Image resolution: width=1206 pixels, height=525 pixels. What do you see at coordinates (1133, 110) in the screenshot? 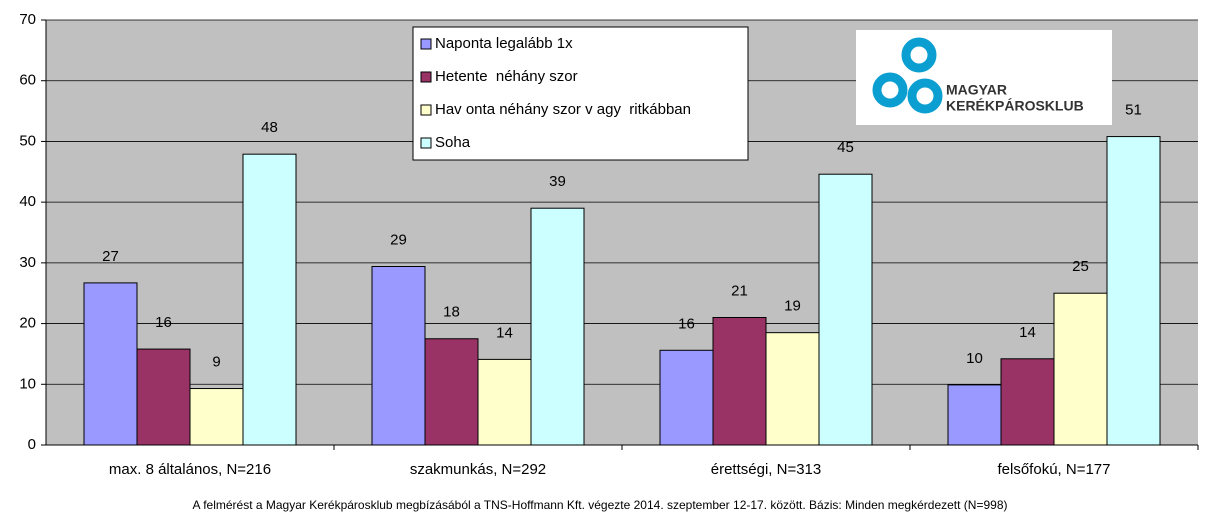
I see `data-label: 51` at bounding box center [1133, 110].